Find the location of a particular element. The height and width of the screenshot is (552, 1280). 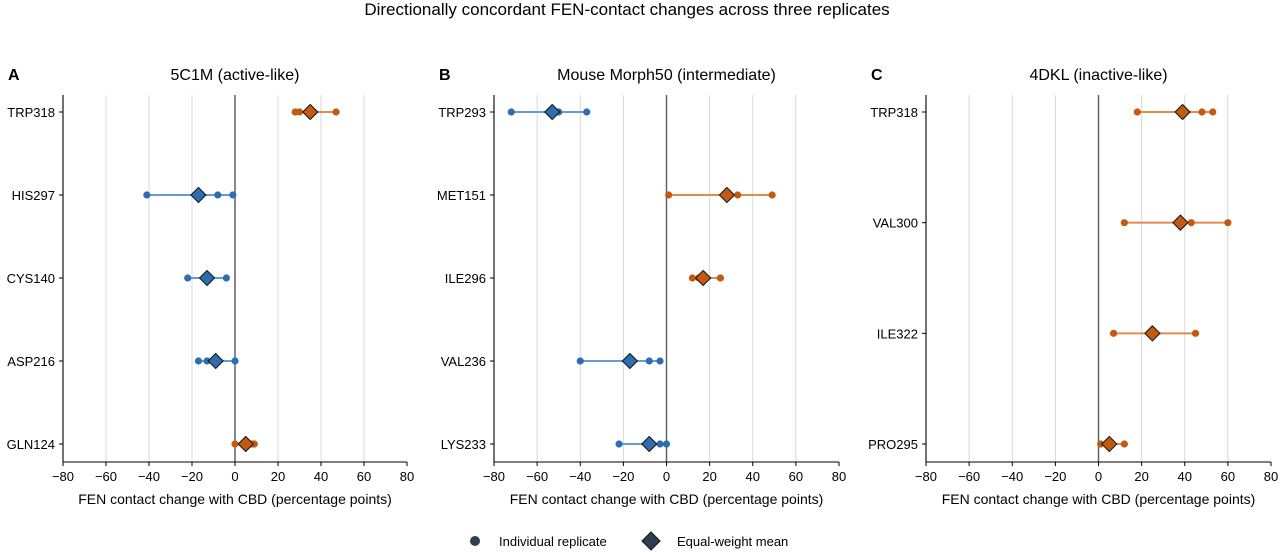

panel-title: Mouse Morph50 (intermediate) is located at coordinates (666, 75).